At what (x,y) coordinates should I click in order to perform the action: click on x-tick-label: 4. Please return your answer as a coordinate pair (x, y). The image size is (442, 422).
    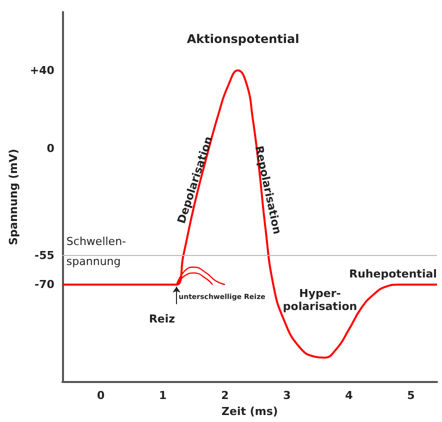
    Looking at the image, I should click on (349, 395).